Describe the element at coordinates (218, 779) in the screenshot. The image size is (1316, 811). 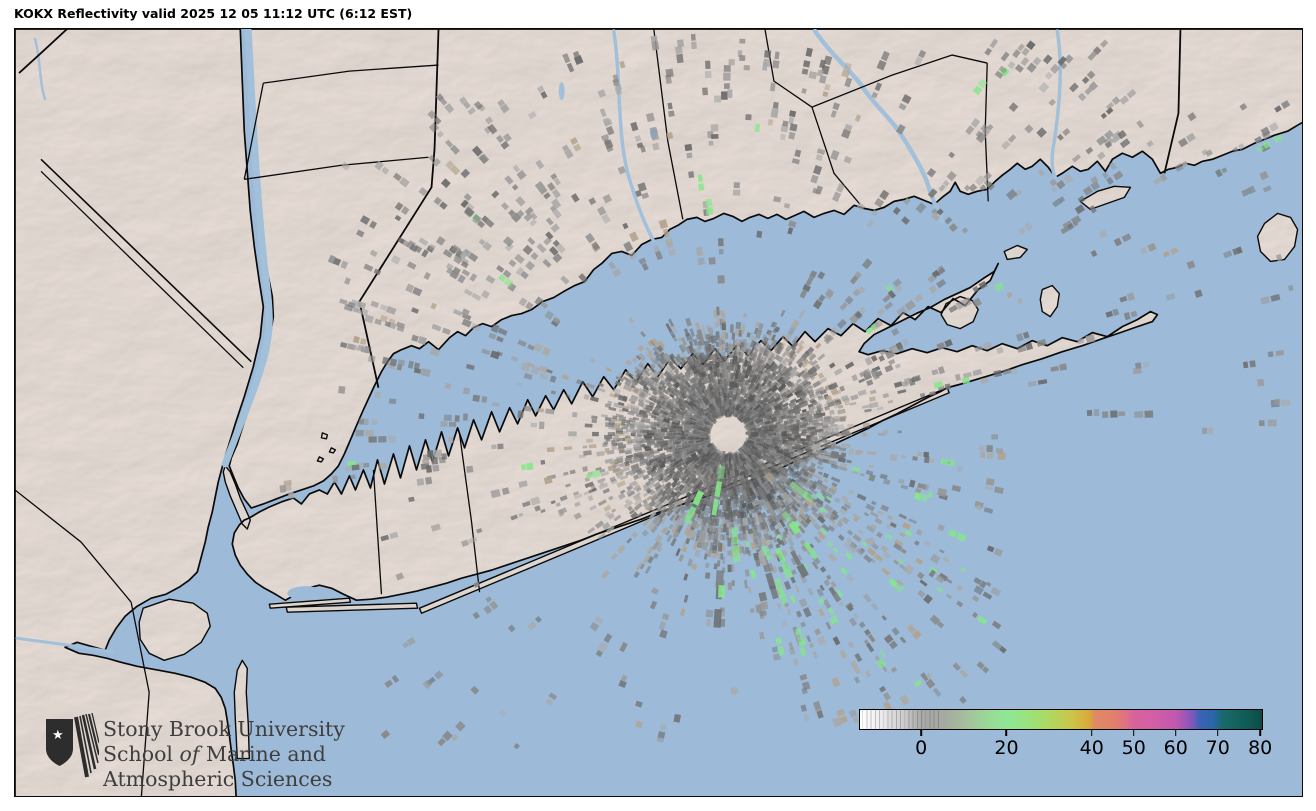
I see `logo-line3: Atmospheric Sciences` at that location.